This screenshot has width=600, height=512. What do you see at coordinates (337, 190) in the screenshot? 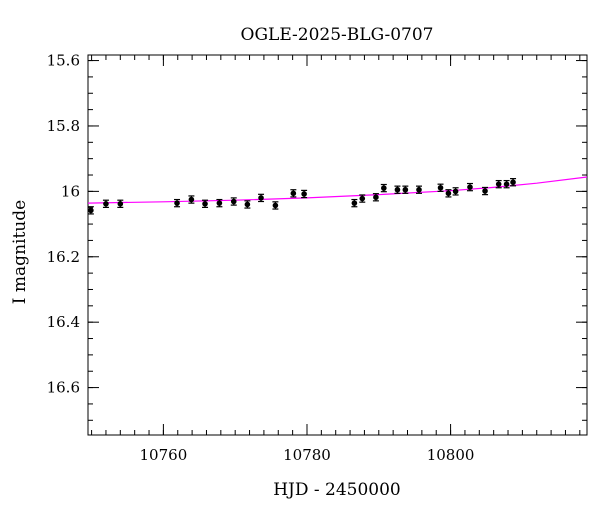
I see `model-curve` at bounding box center [337, 190].